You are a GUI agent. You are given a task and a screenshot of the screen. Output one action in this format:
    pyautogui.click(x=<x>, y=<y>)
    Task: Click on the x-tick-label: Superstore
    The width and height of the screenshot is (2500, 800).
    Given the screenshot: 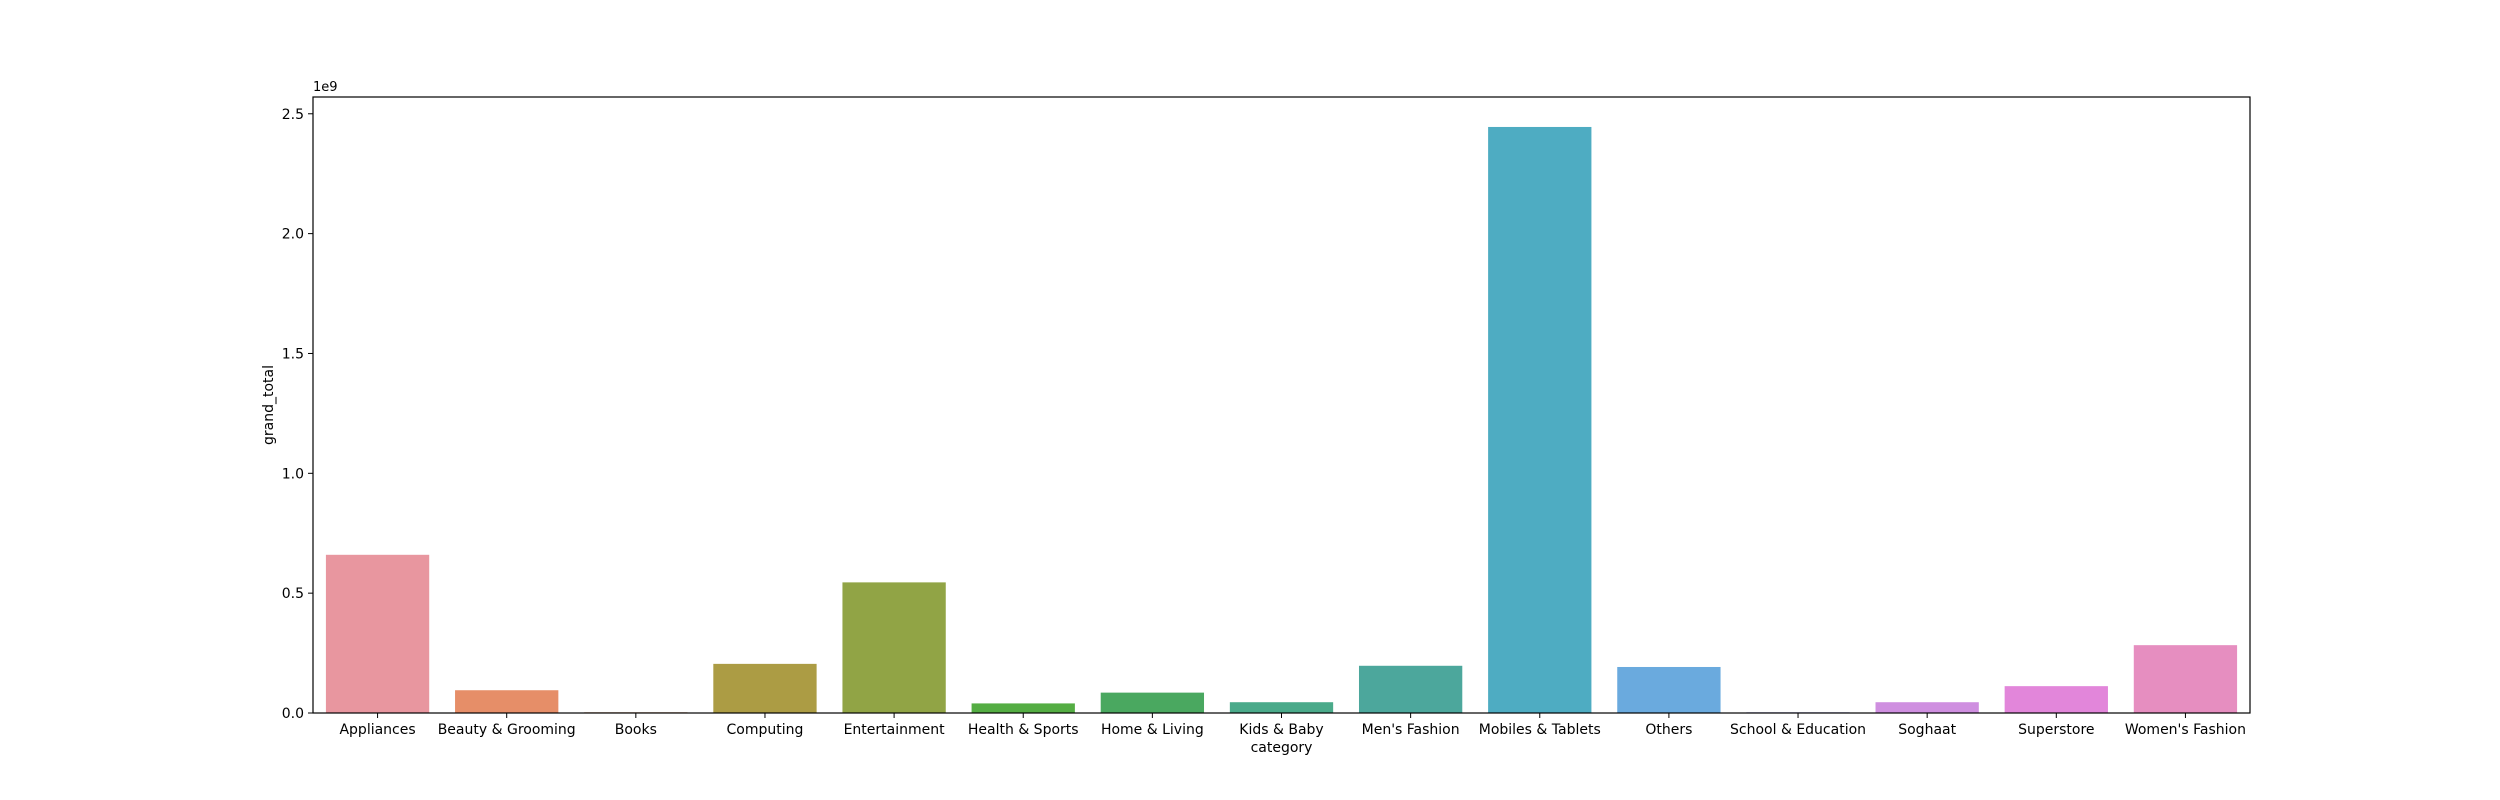 What is the action you would take?
    pyautogui.click(x=2056, y=730)
    